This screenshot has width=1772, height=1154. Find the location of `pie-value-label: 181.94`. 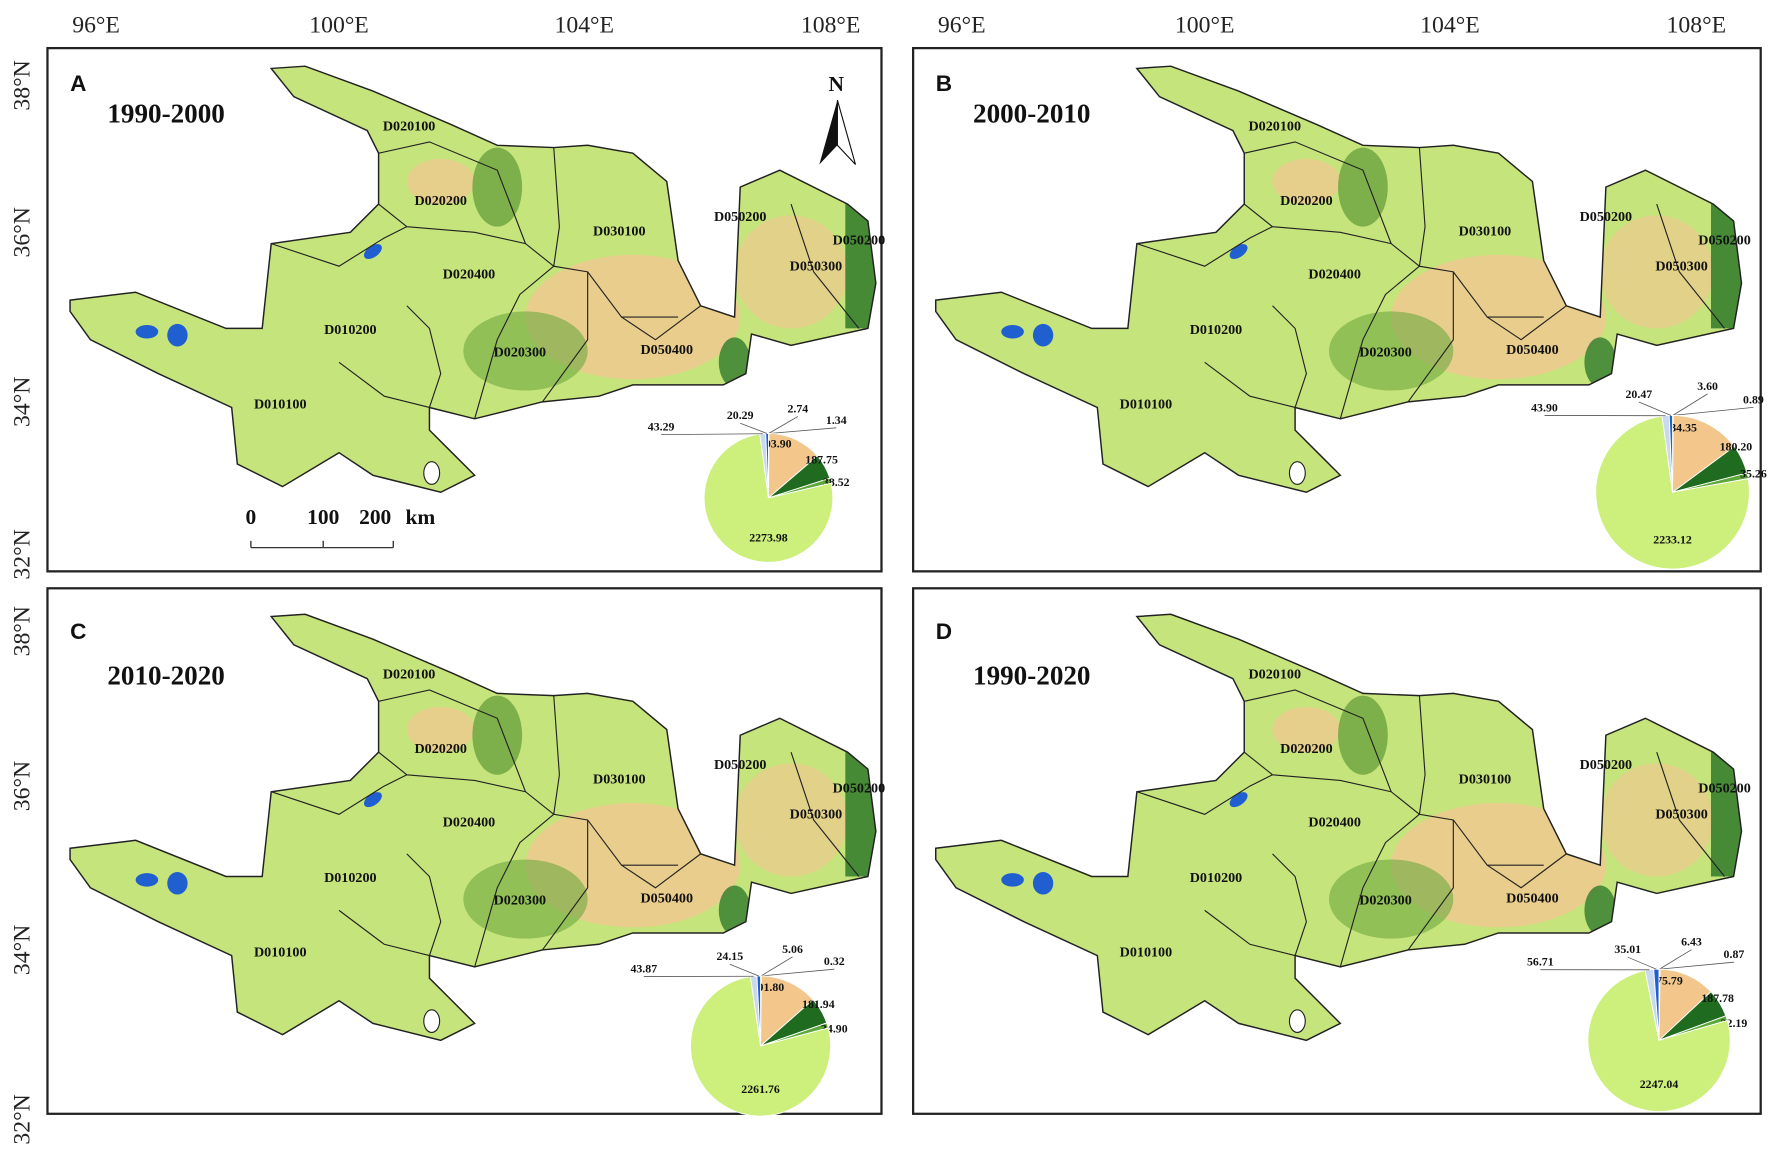

pie-value-label: 181.94 is located at coordinates (818, 1004).